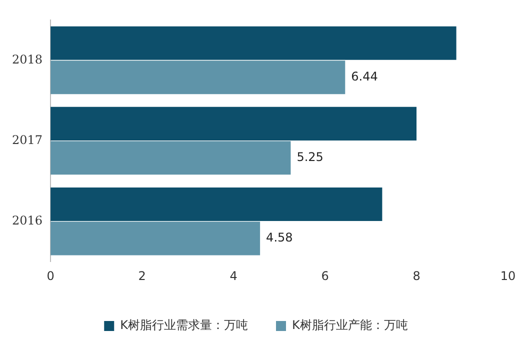 This screenshot has height=346, width=530. Describe the element at coordinates (142, 275) in the screenshot. I see `x-tick-label: 2` at that location.